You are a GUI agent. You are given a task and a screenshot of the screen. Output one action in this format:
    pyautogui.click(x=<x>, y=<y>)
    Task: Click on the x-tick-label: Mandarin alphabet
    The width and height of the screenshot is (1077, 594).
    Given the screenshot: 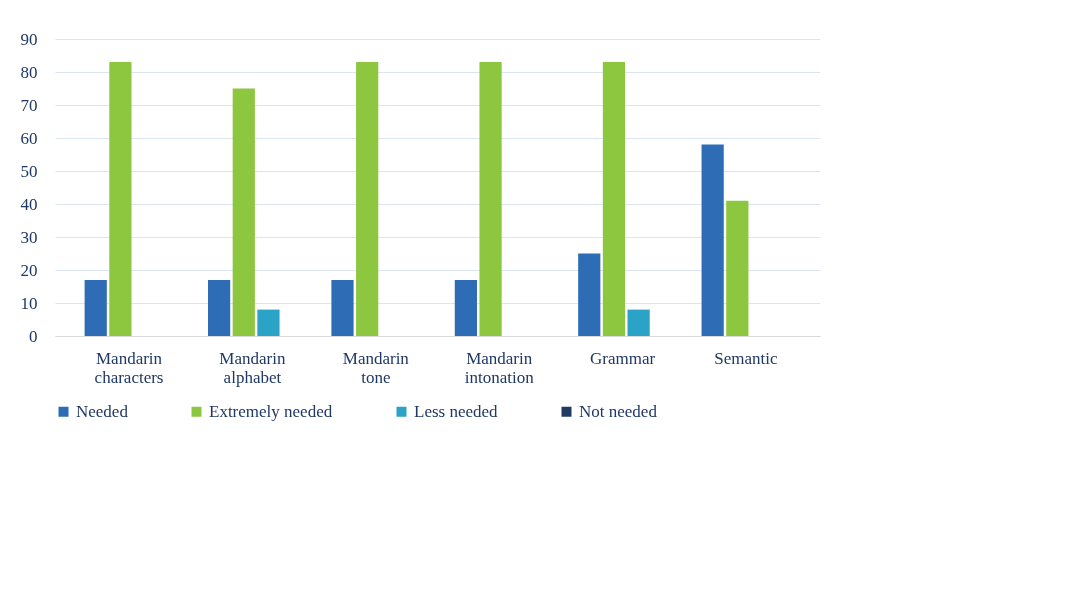 What is the action you would take?
    pyautogui.click(x=252, y=367)
    